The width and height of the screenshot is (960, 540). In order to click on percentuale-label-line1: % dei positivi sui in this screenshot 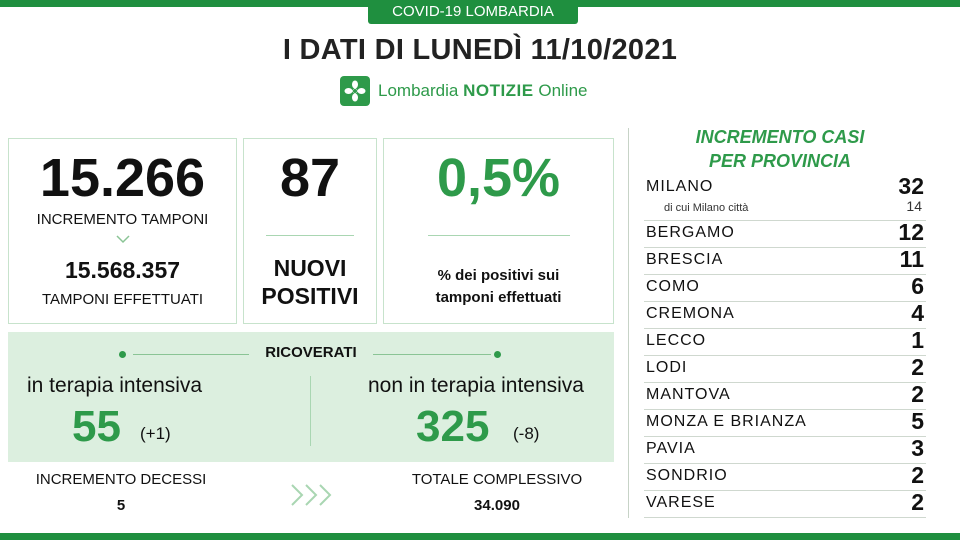, I will do `click(498, 275)`.